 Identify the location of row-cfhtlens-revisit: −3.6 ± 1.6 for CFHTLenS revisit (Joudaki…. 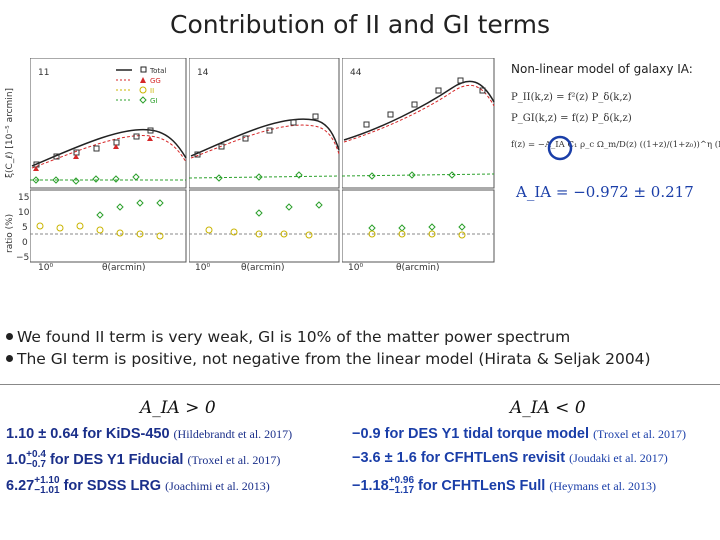
(510, 458).